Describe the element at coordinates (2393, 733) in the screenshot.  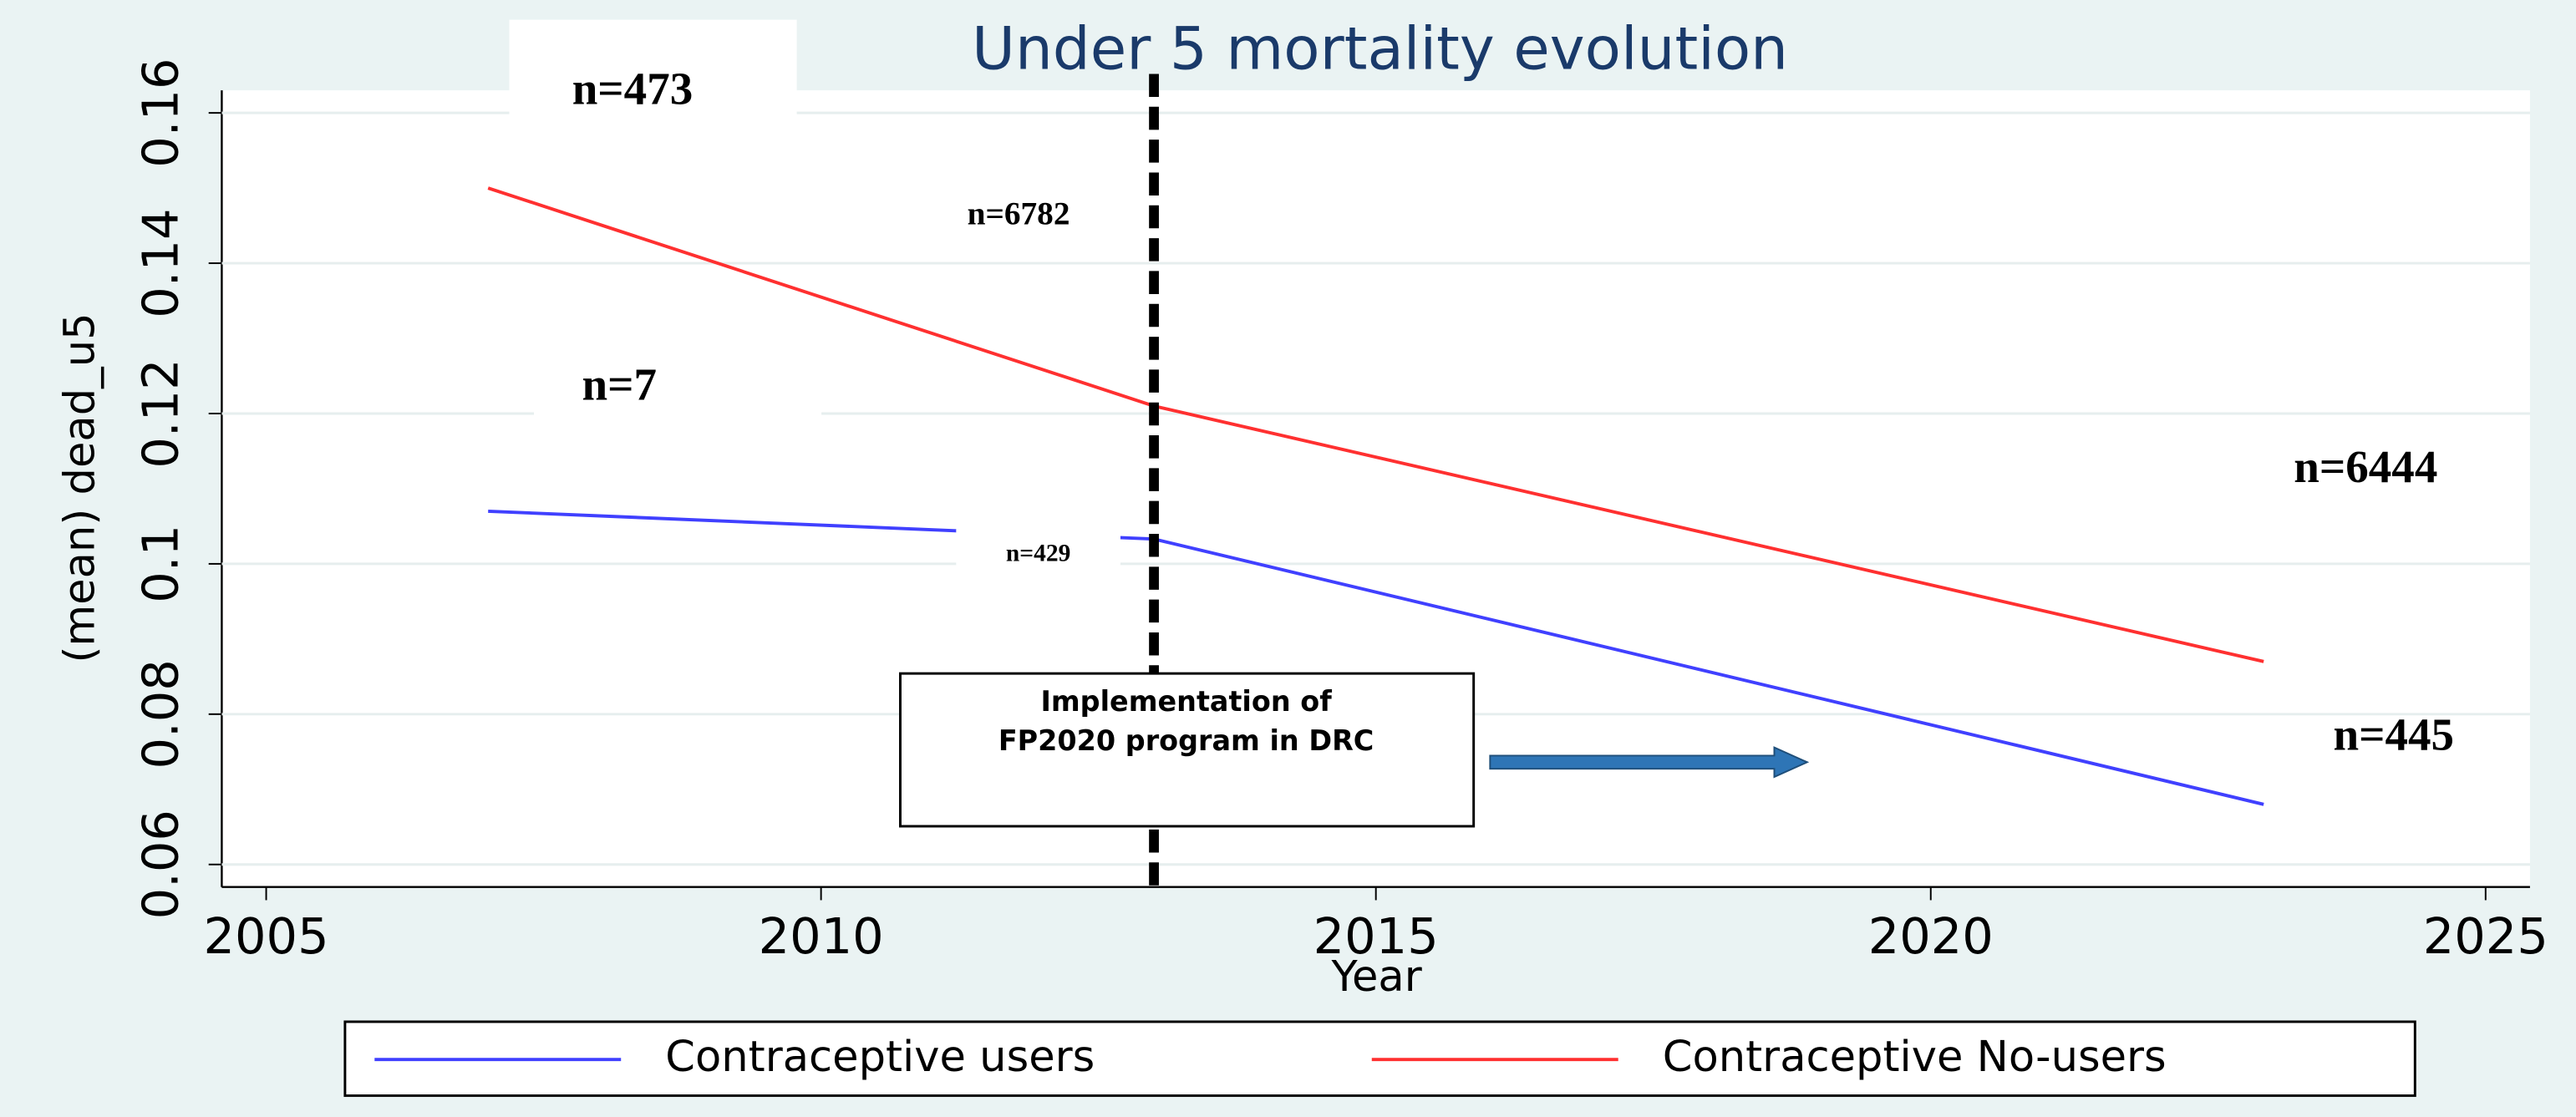
I see `annotation: n=445` at that location.